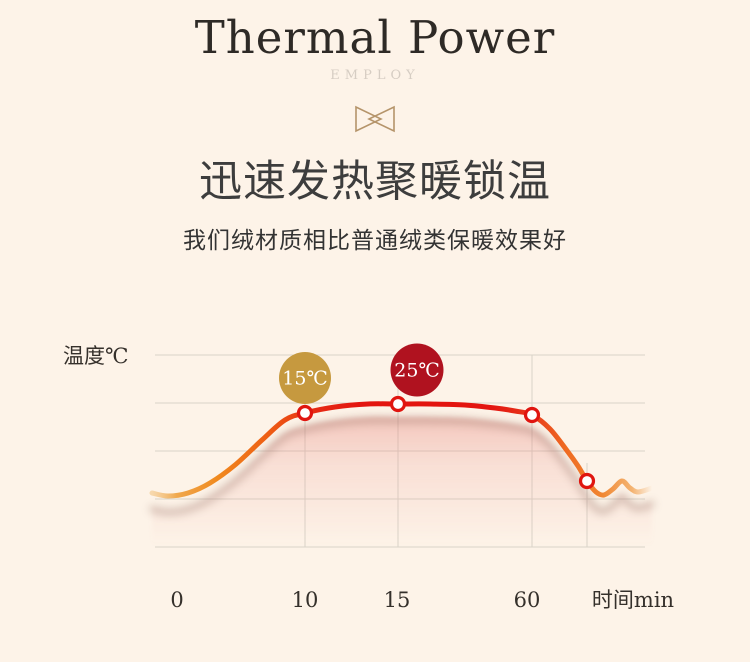 Image resolution: width=750 pixels, height=662 pixels. I want to click on x-axis-label: 10, so click(305, 600).